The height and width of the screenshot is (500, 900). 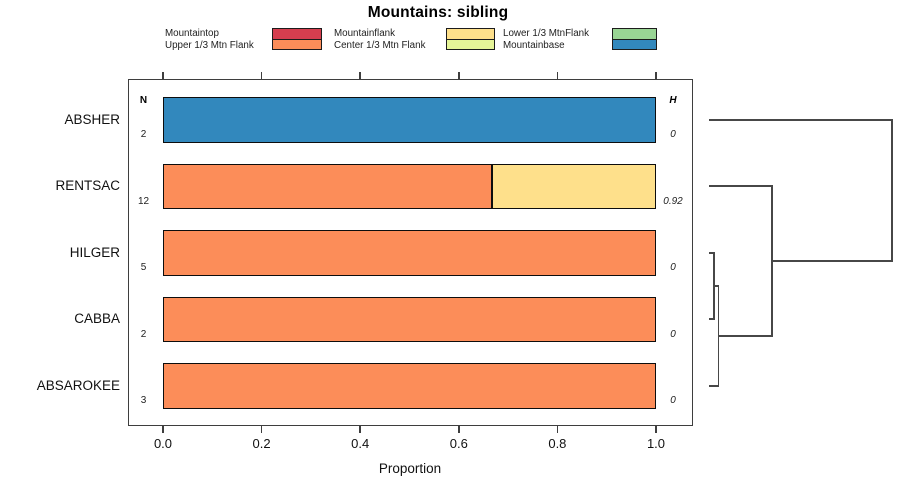 I want to click on x-axis-tick-label: 0.2, so click(x=261, y=443).